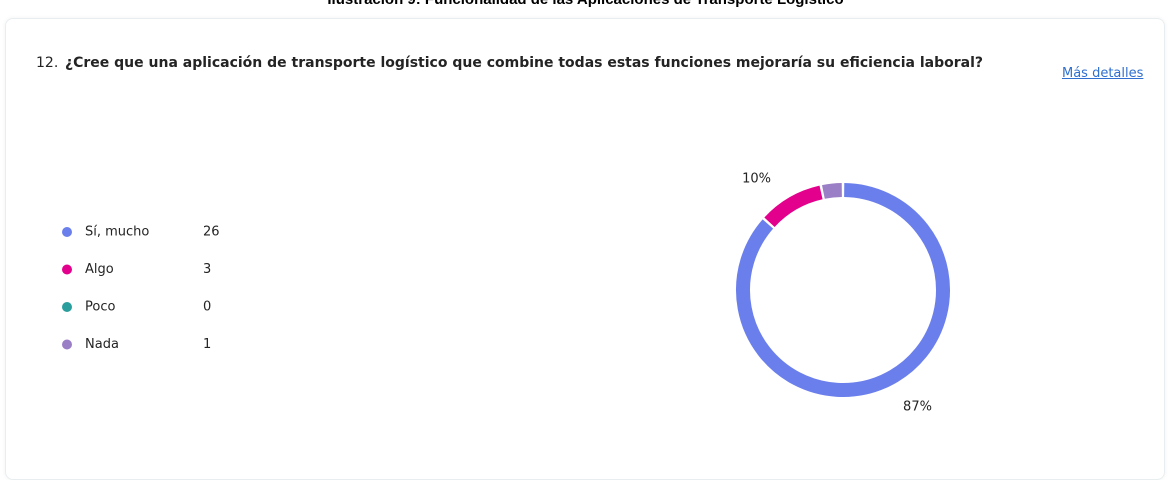 This screenshot has width=1171, height=480. What do you see at coordinates (756, 179) in the screenshot?
I see `slice-label: 10%` at bounding box center [756, 179].